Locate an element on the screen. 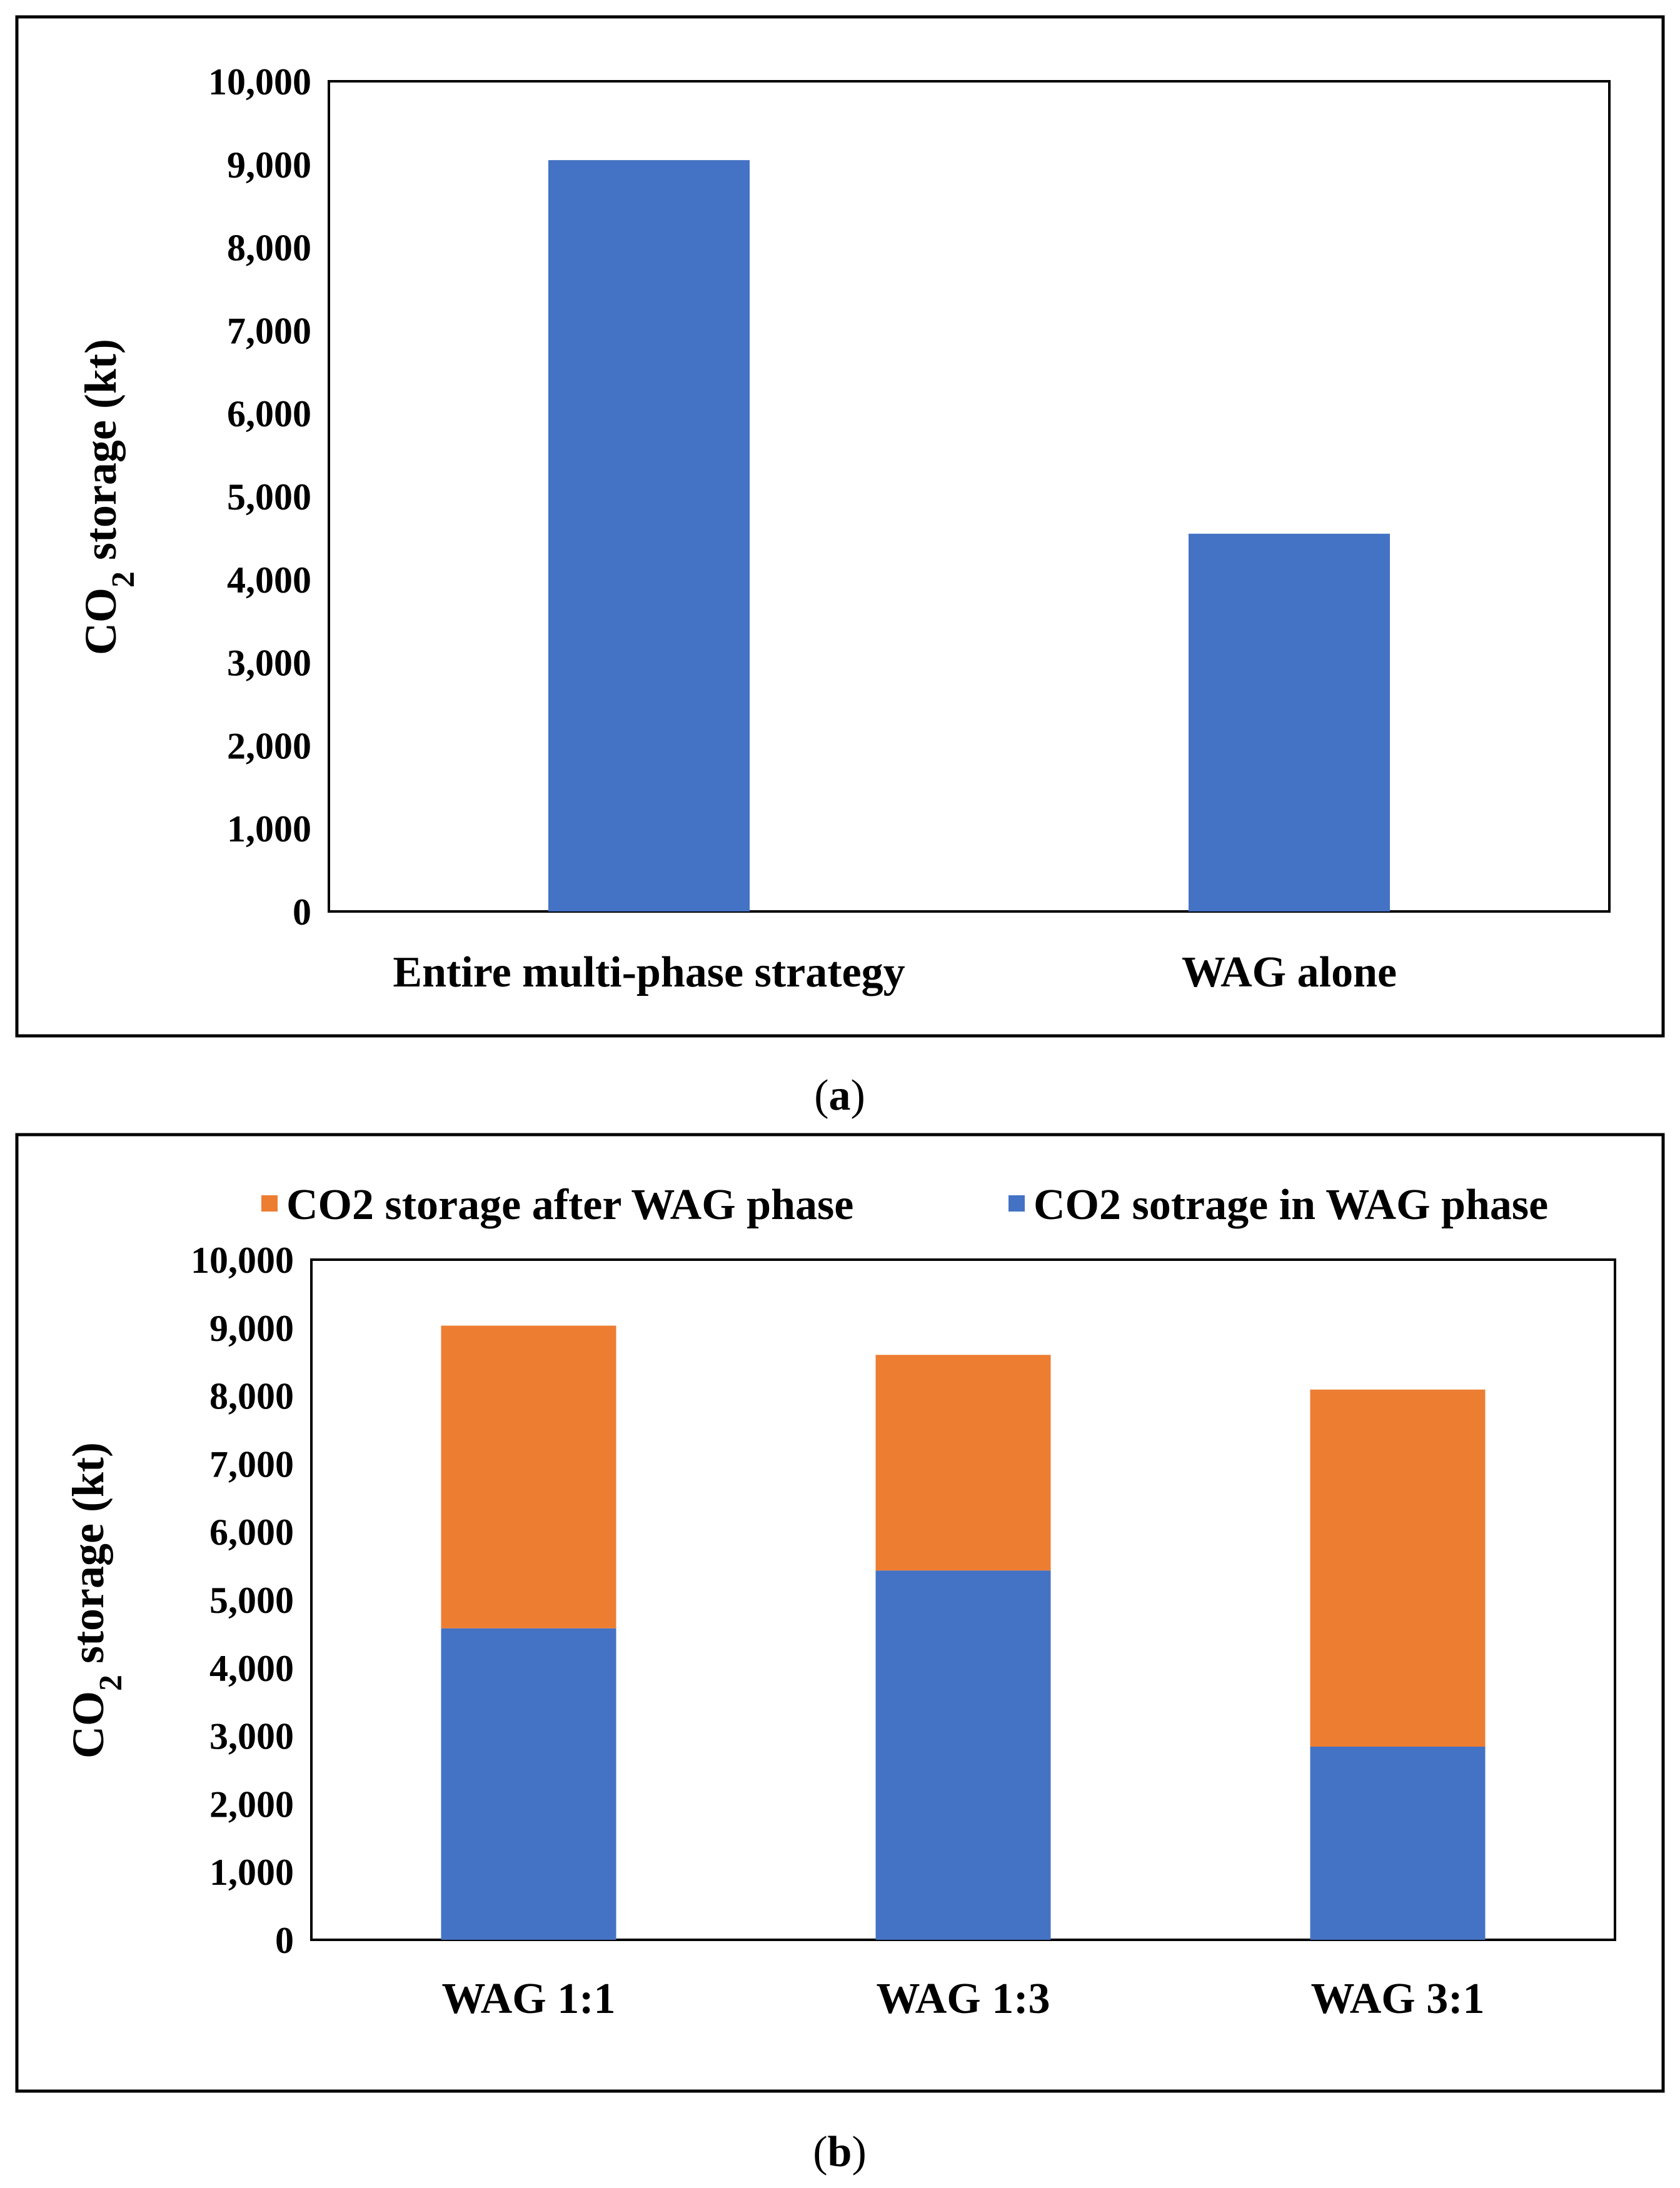 The image size is (1680, 2188). panel-b-y-tick-label: 0 is located at coordinates (284, 1940).